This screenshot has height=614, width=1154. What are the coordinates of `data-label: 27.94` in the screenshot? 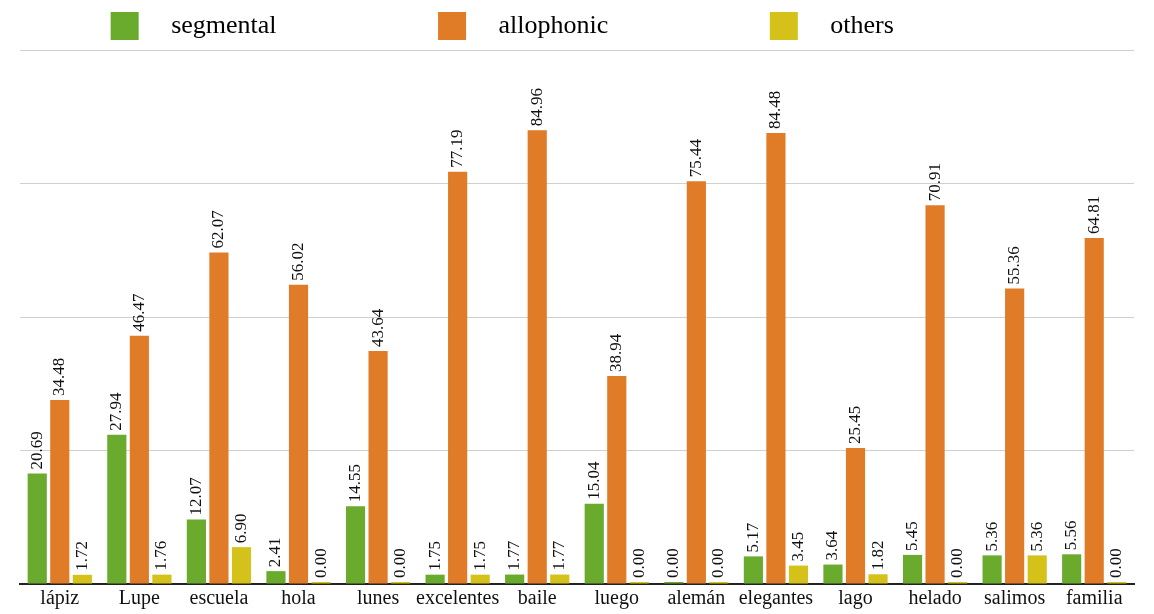 It's located at (116, 411).